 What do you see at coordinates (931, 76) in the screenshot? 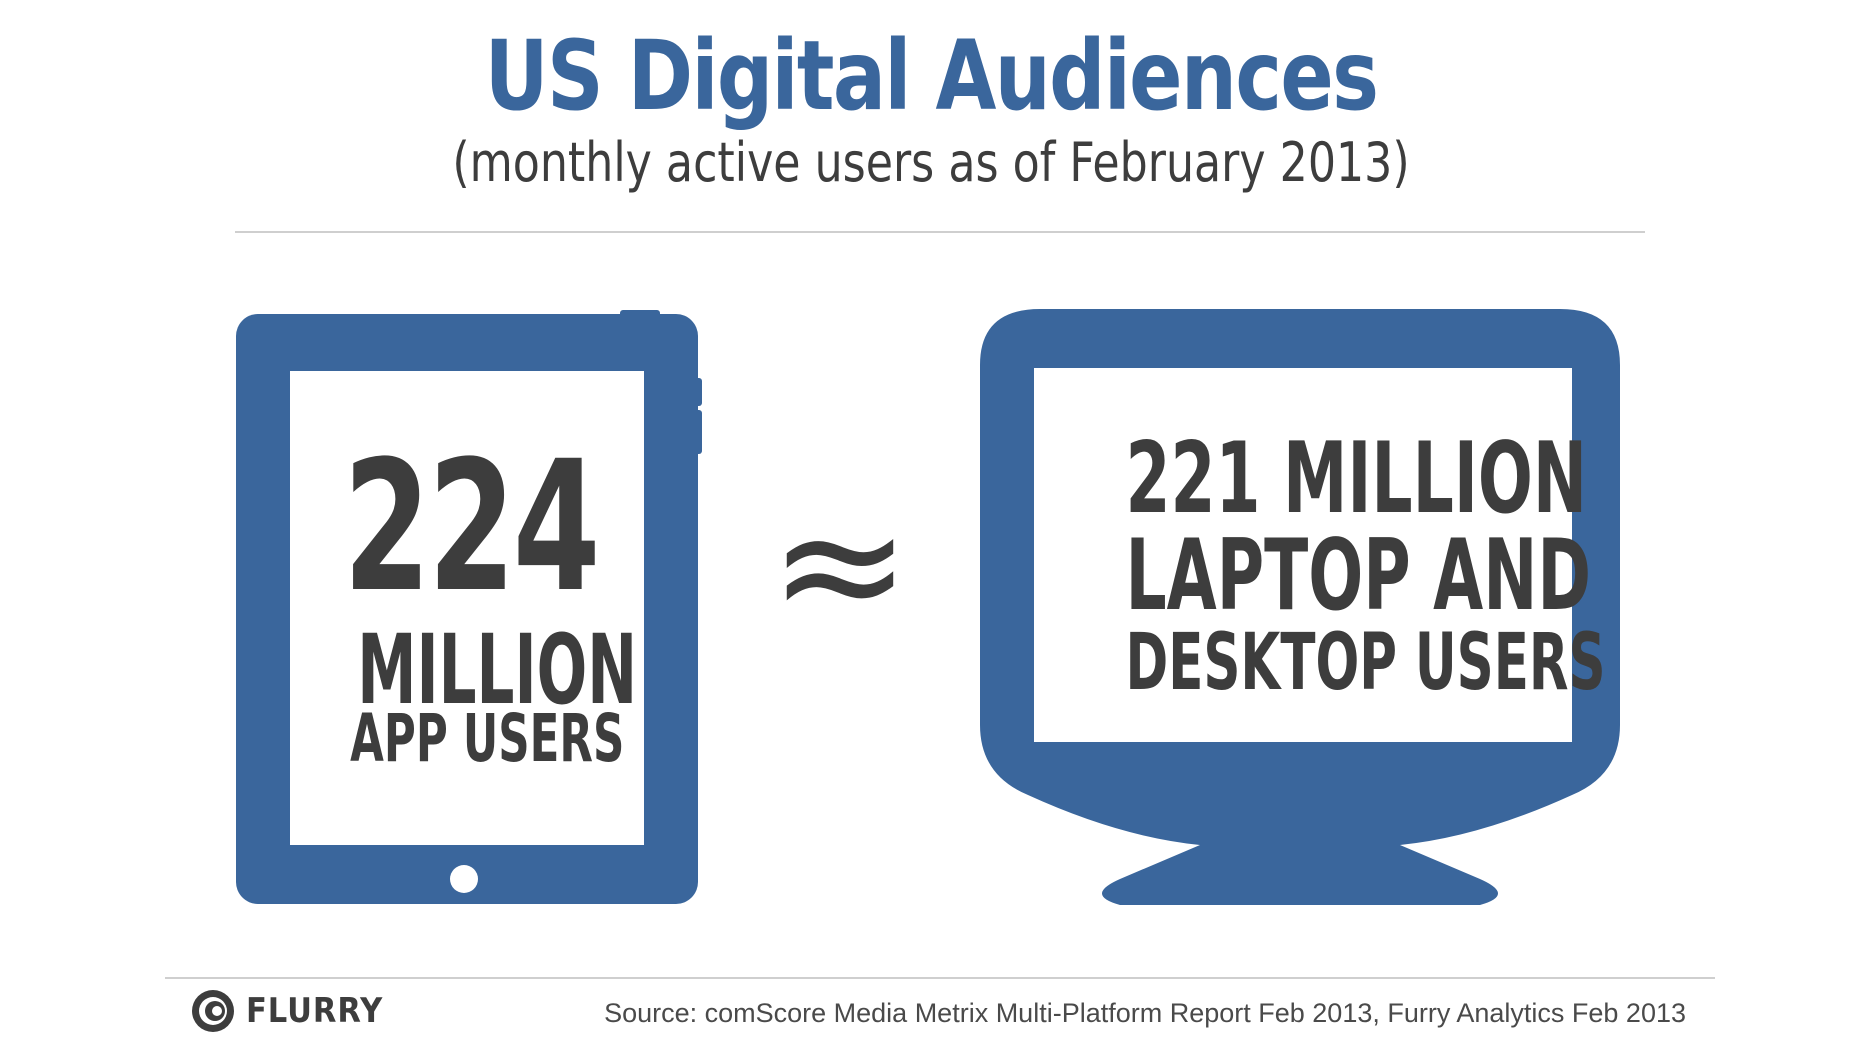
I see `page-title: US Digital Audiences` at bounding box center [931, 76].